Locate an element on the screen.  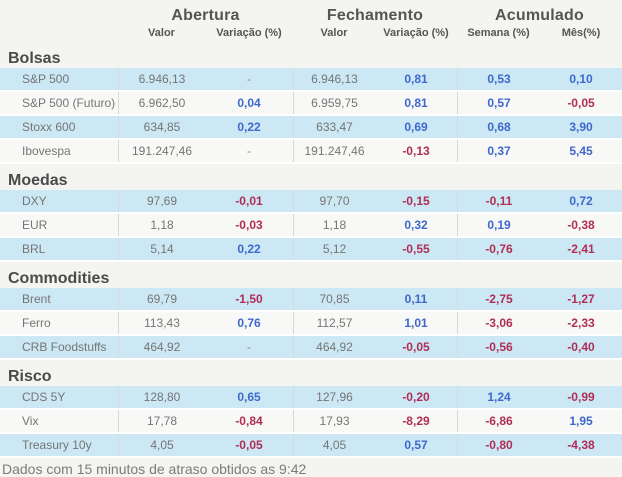
table-row: Treasury 10y 4,05 -0,05 4,05 0,57 -0,80 -4,38 is located at coordinates (311, 446).